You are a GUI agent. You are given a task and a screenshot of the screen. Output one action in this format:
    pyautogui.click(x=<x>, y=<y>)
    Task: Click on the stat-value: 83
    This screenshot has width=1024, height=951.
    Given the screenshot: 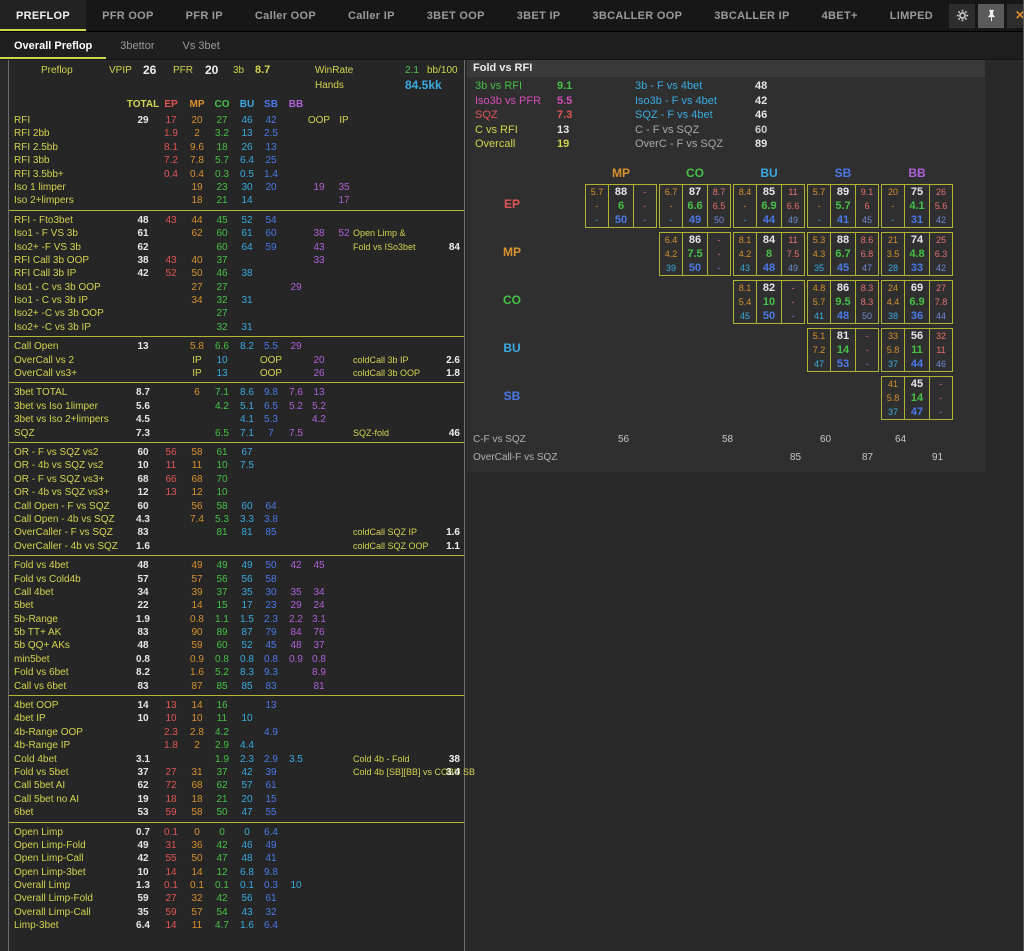 What is the action you would take?
    pyautogui.click(x=271, y=686)
    